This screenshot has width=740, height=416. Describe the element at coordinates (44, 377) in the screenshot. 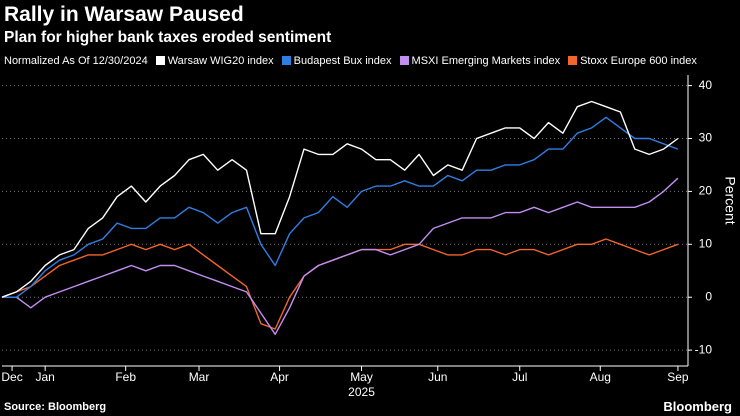

I see `x-tick-label: Jan` at that location.